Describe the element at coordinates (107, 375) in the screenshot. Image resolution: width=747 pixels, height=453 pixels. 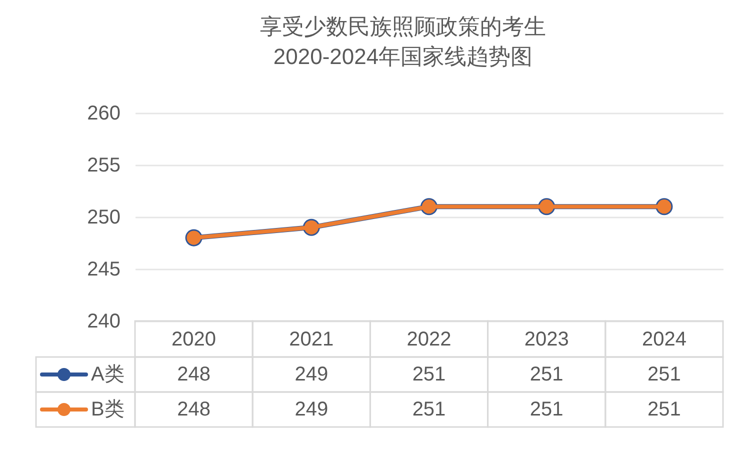
I see `legend-label: A类` at that location.